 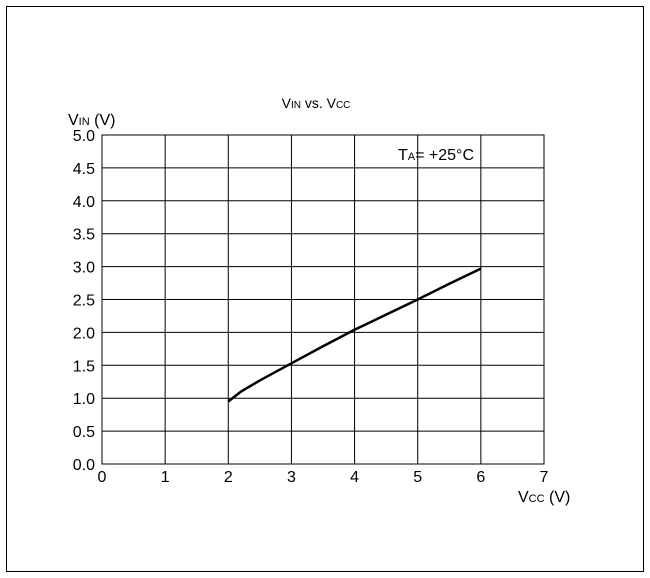 What do you see at coordinates (165, 477) in the screenshot?
I see `x-tick-label: 1` at bounding box center [165, 477].